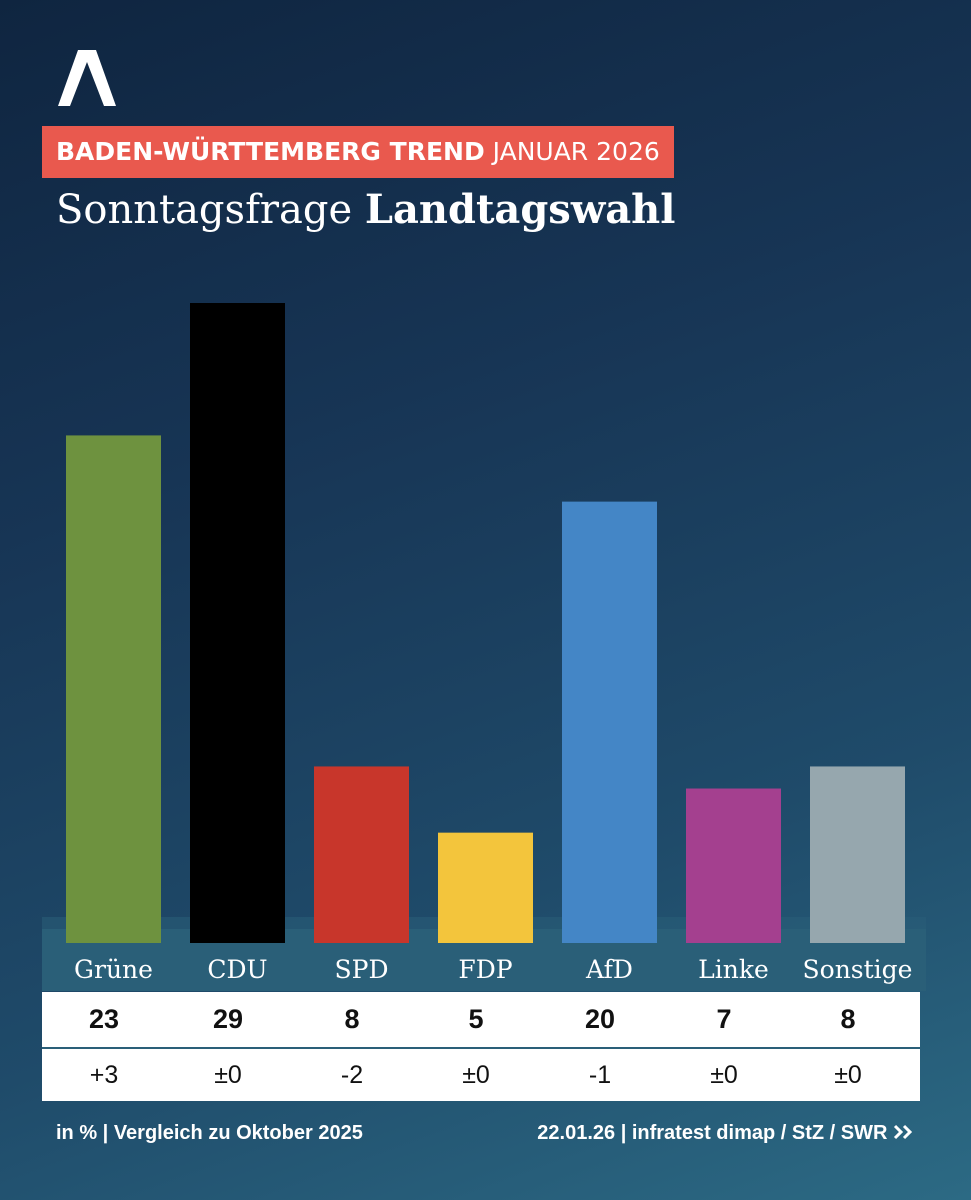 The image size is (971, 1200). Describe the element at coordinates (686, 1133) in the screenshot. I see `footer-source-text: 22.01.26 | infratest dimap / StZ /` at that location.